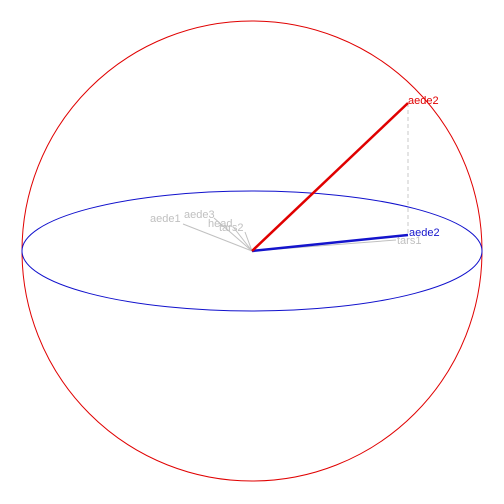  What do you see at coordinates (330, 243) in the screenshot?
I see `projected-vector-line` at bounding box center [330, 243].